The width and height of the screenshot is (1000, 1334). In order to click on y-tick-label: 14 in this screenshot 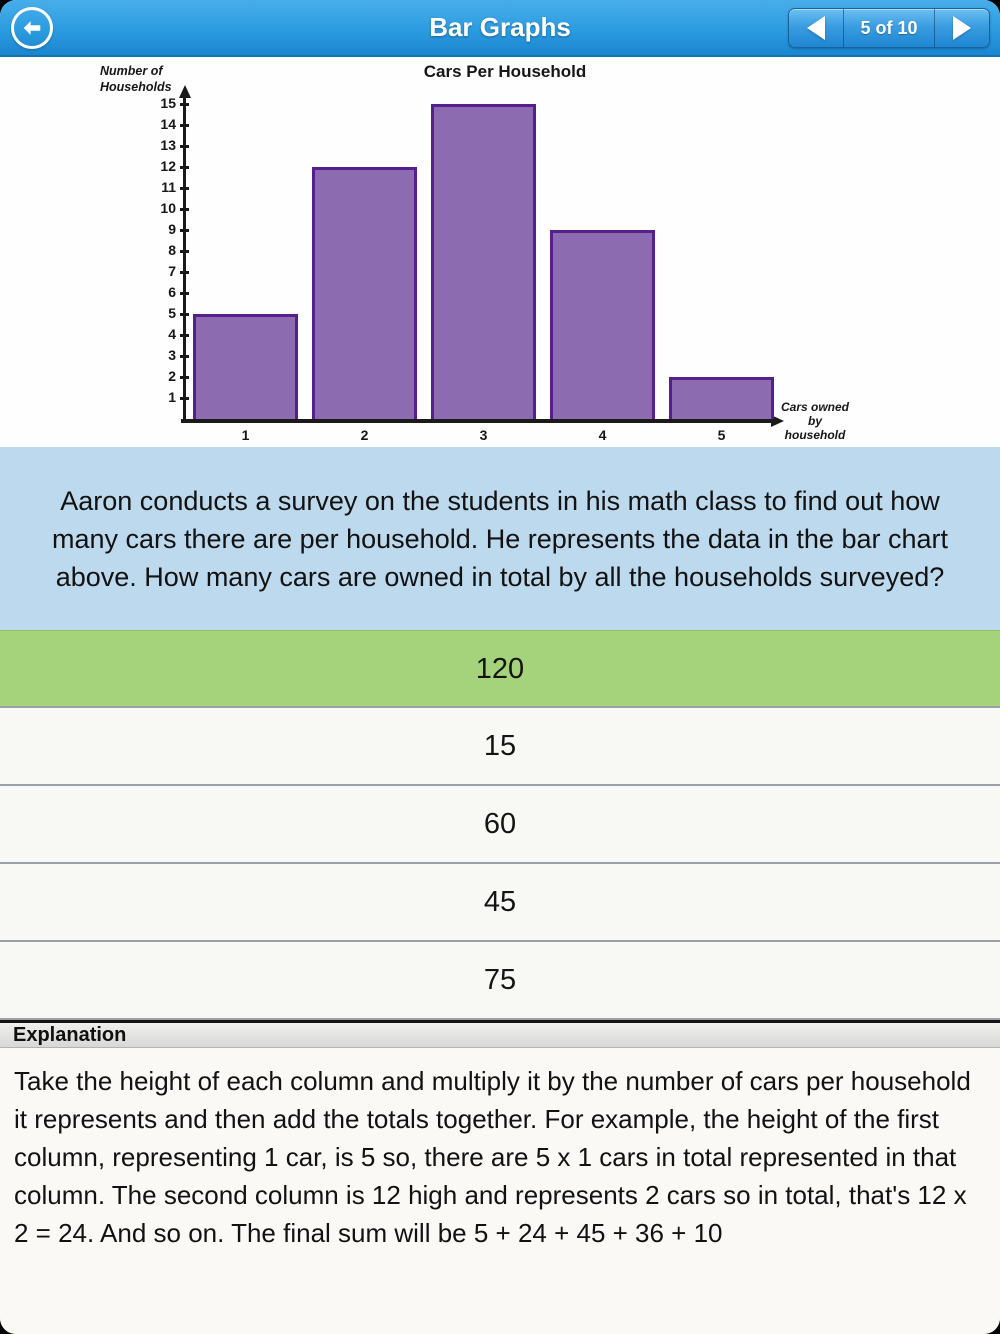, I will do `click(168, 124)`.